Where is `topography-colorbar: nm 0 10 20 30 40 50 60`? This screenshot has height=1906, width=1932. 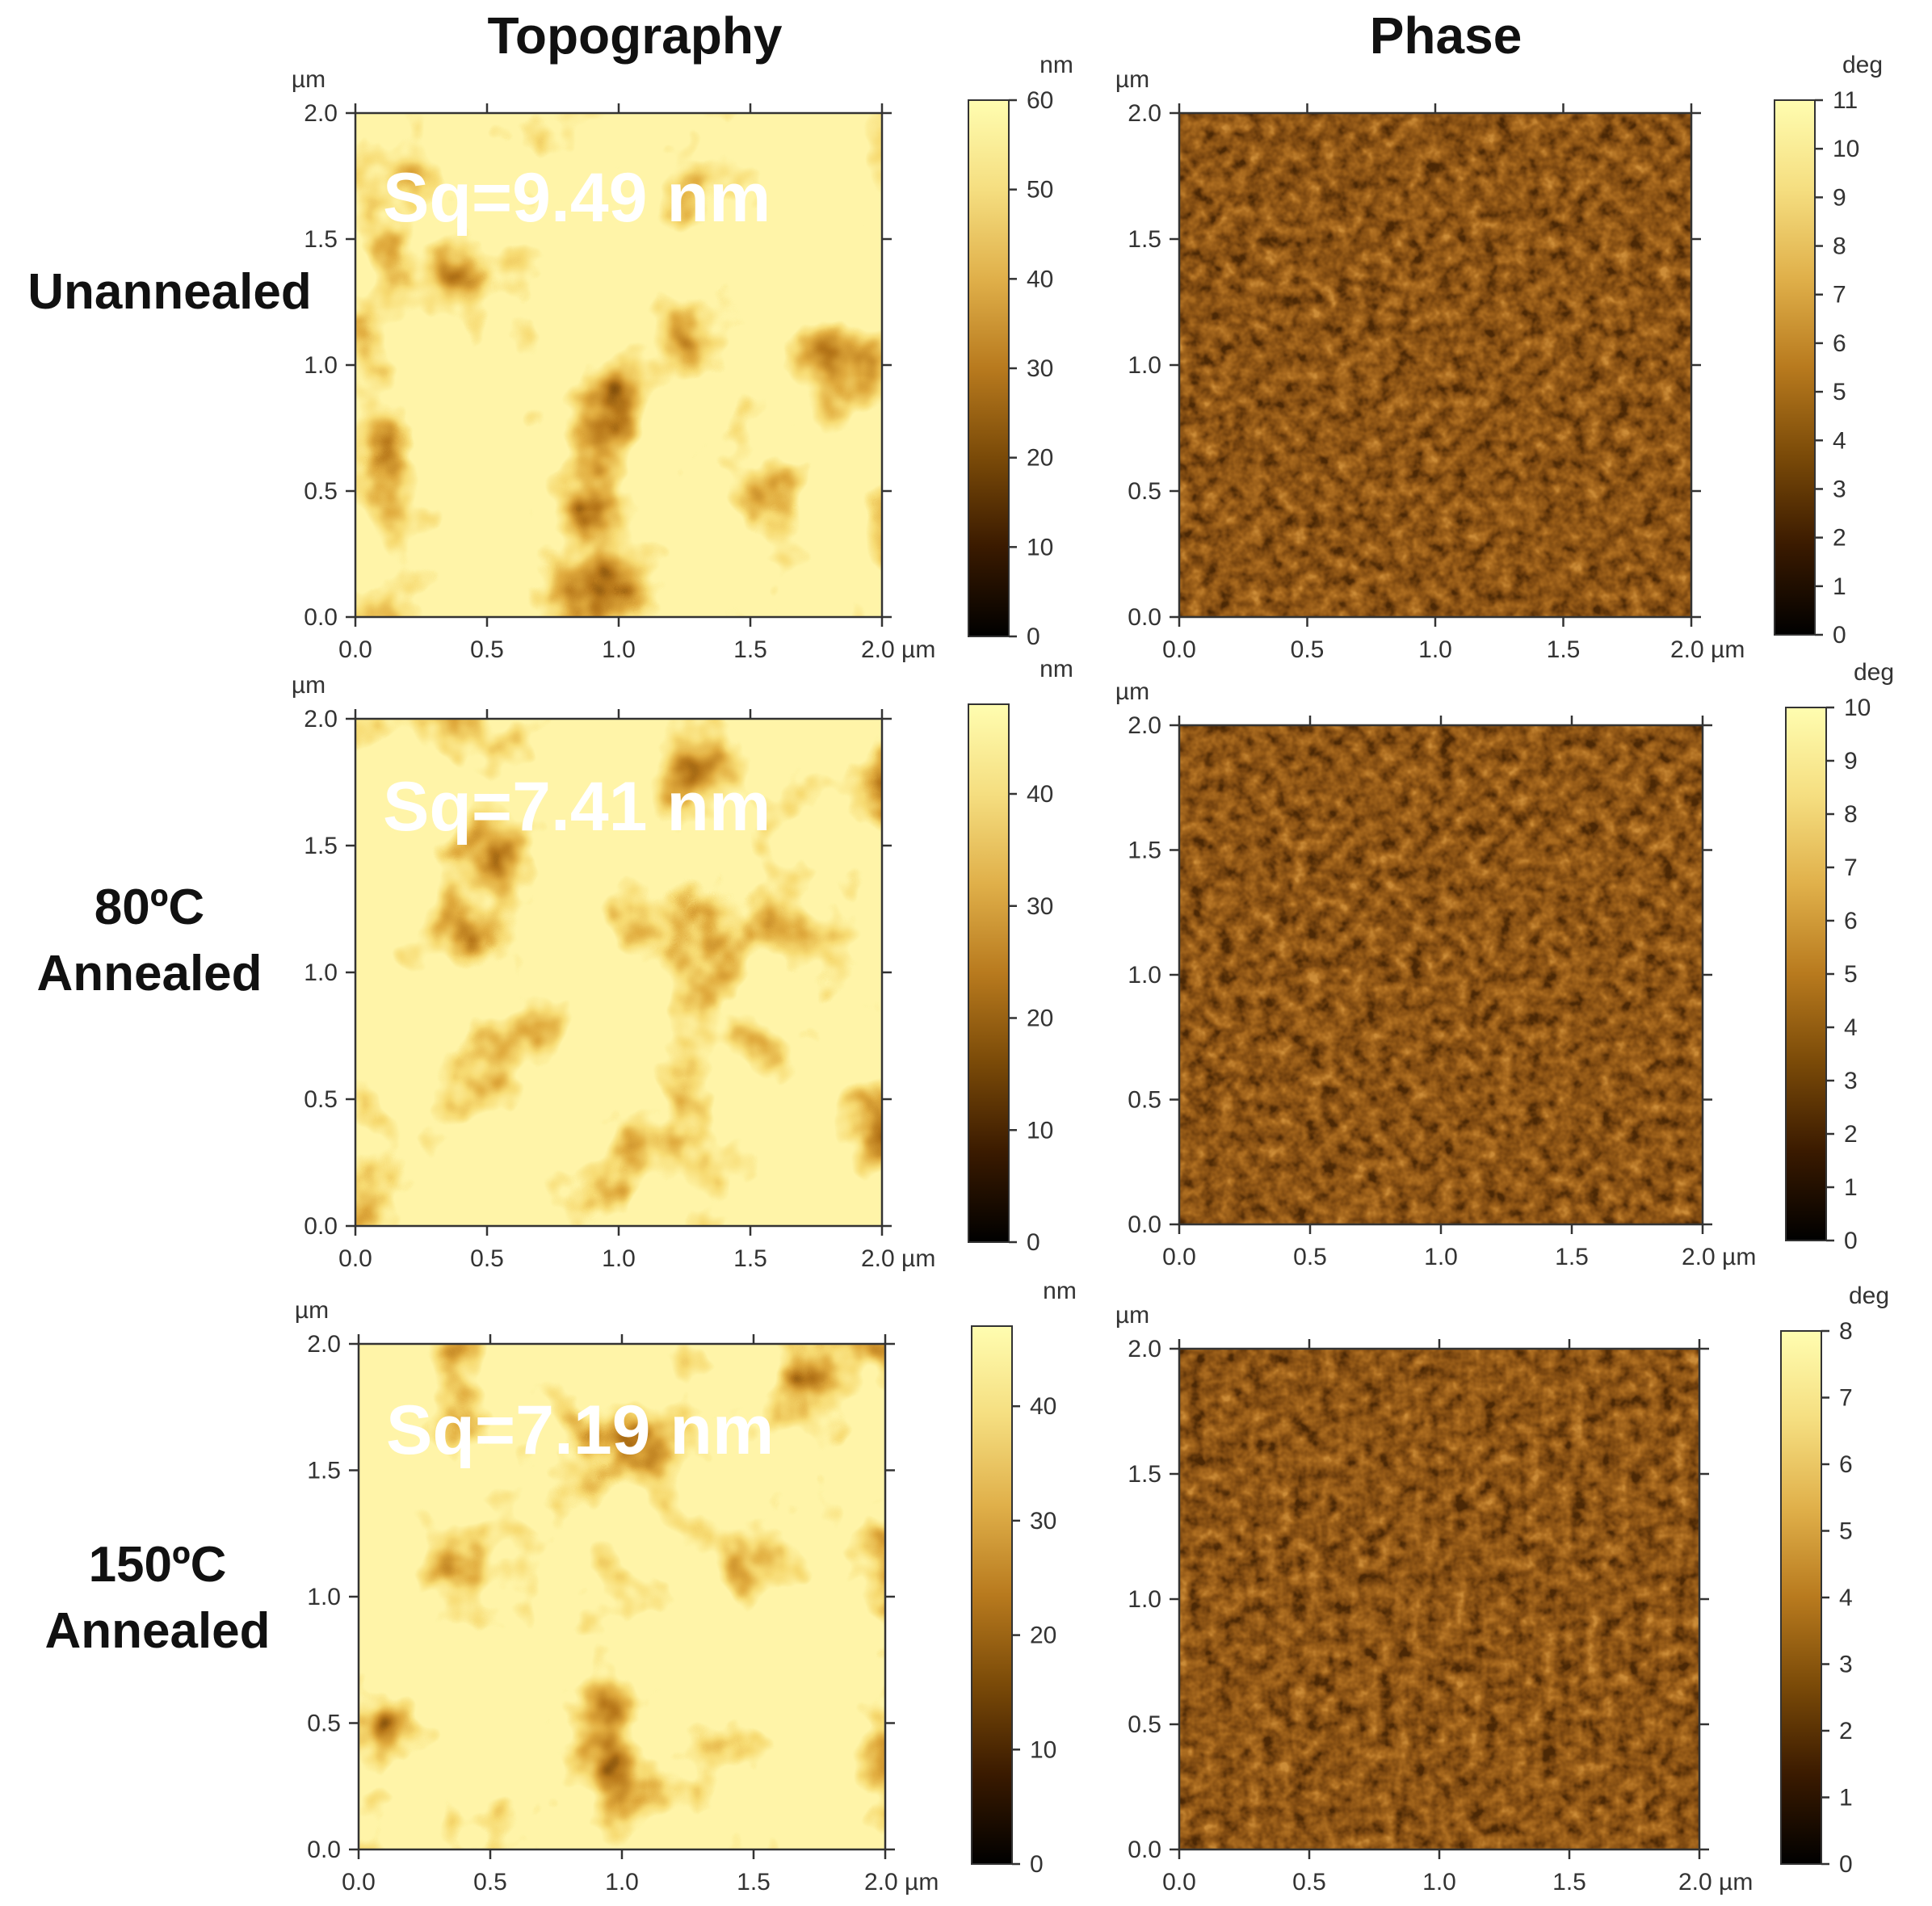 topography-colorbar: nm 0 10 20 30 40 50 60 is located at coordinates (1021, 351).